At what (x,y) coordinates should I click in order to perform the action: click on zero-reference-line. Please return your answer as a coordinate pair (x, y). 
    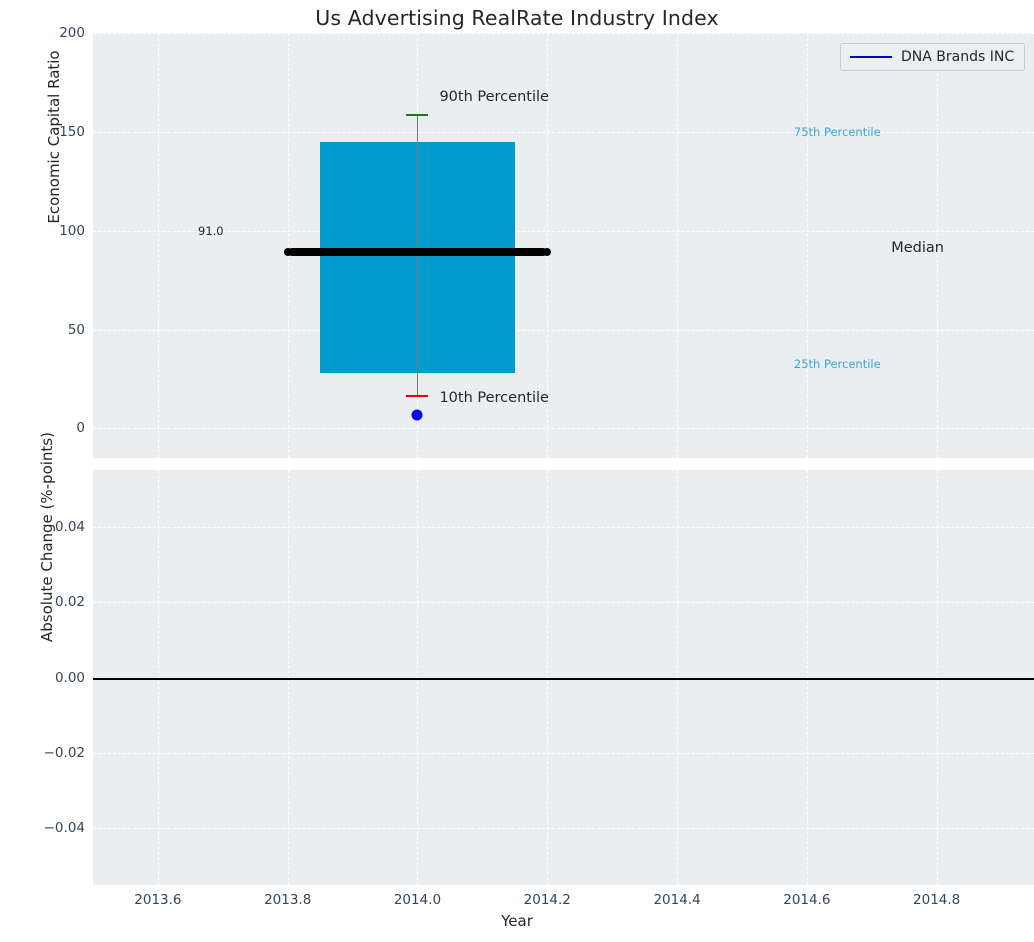
    Looking at the image, I should click on (563, 678).